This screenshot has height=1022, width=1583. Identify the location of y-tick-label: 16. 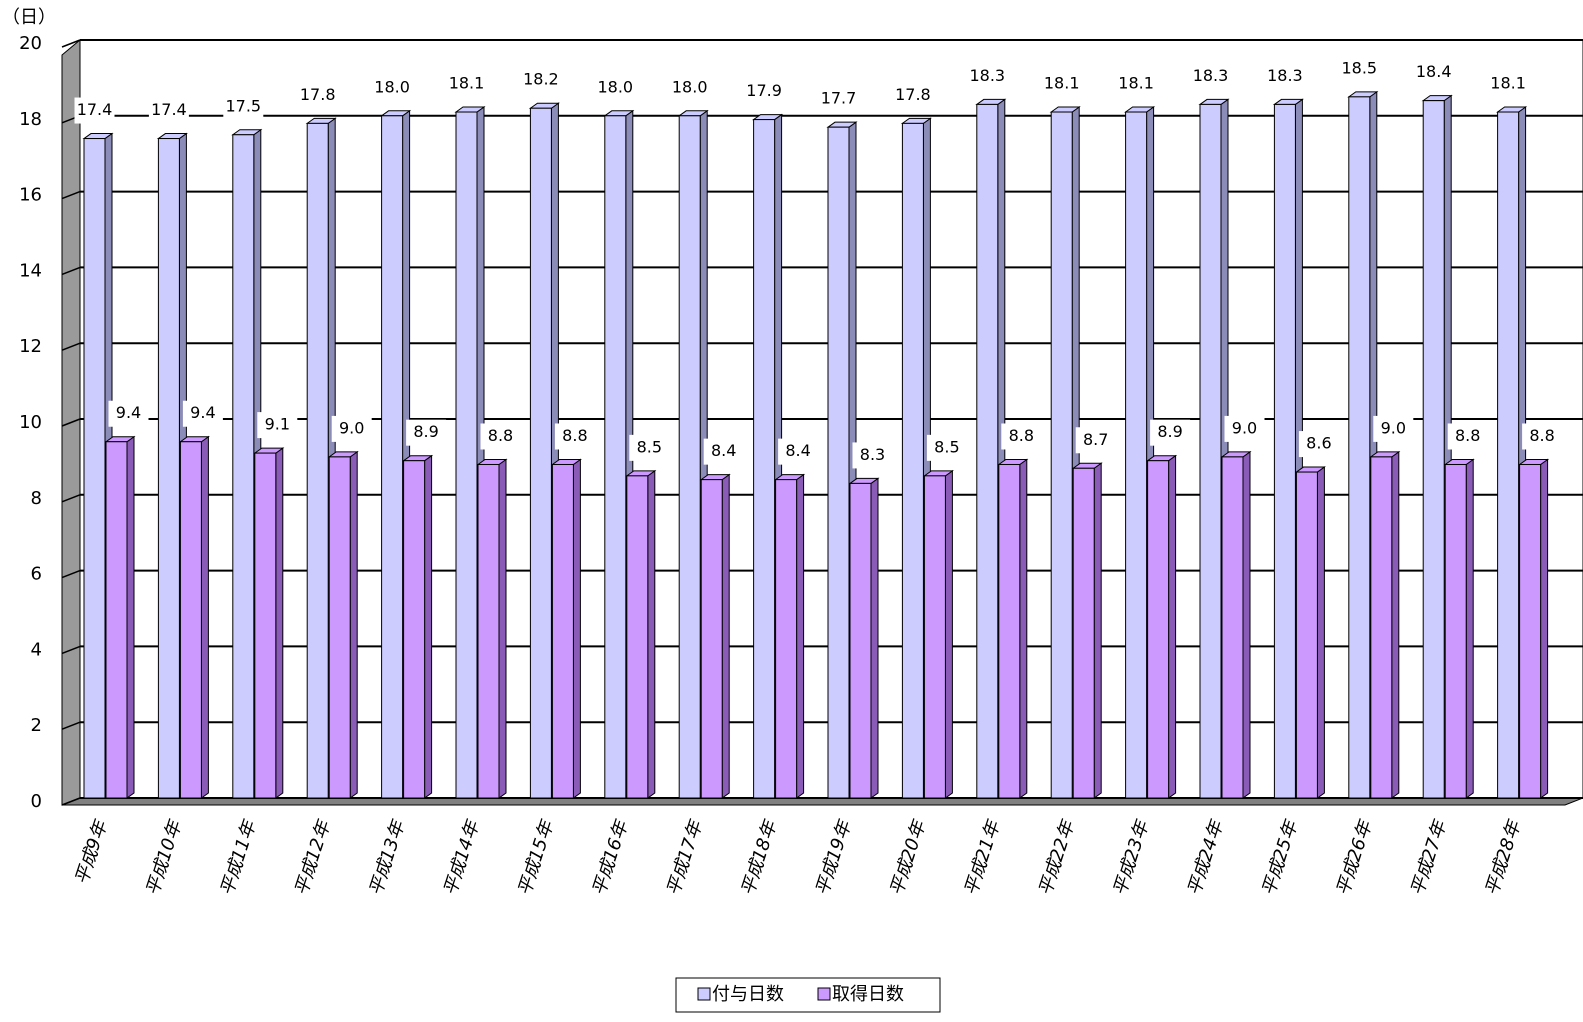
(30, 195).